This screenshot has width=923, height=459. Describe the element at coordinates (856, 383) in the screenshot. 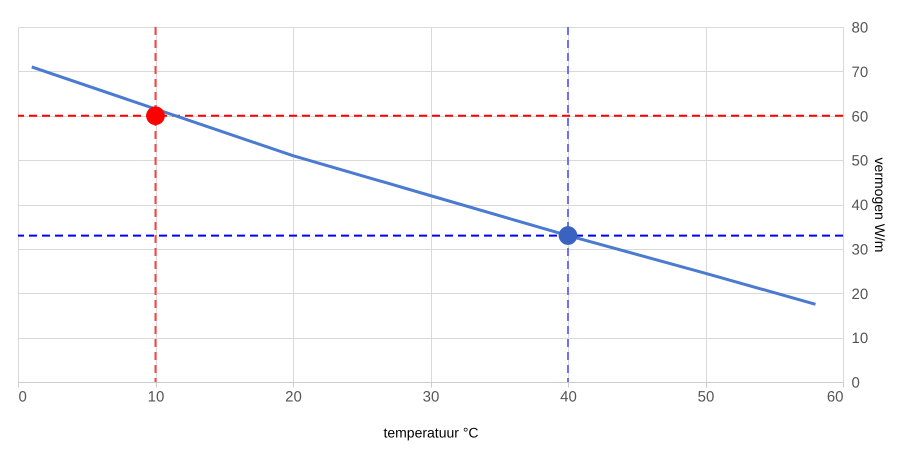

I see `y-tick-label: 0` at that location.